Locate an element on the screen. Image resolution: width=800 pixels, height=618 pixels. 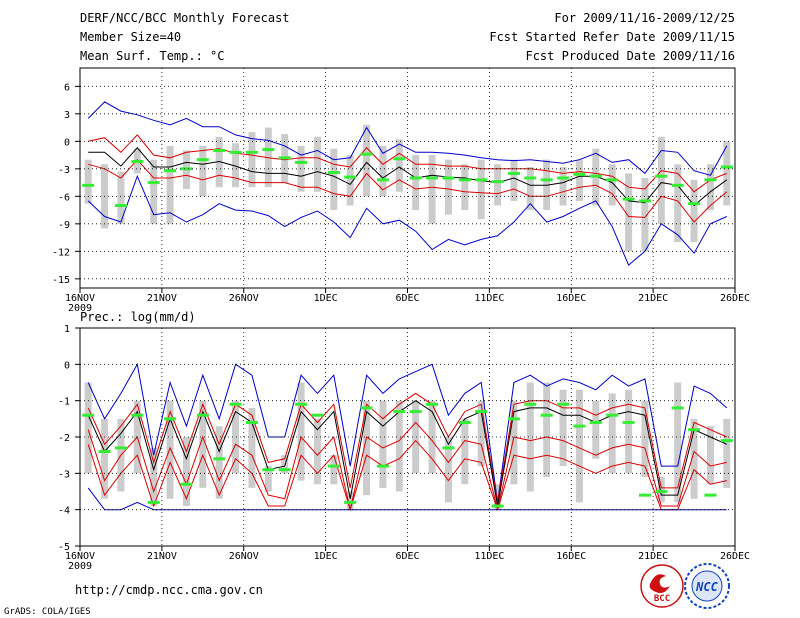
x-tick-label: 21NOV is located at coordinates (162, 298).